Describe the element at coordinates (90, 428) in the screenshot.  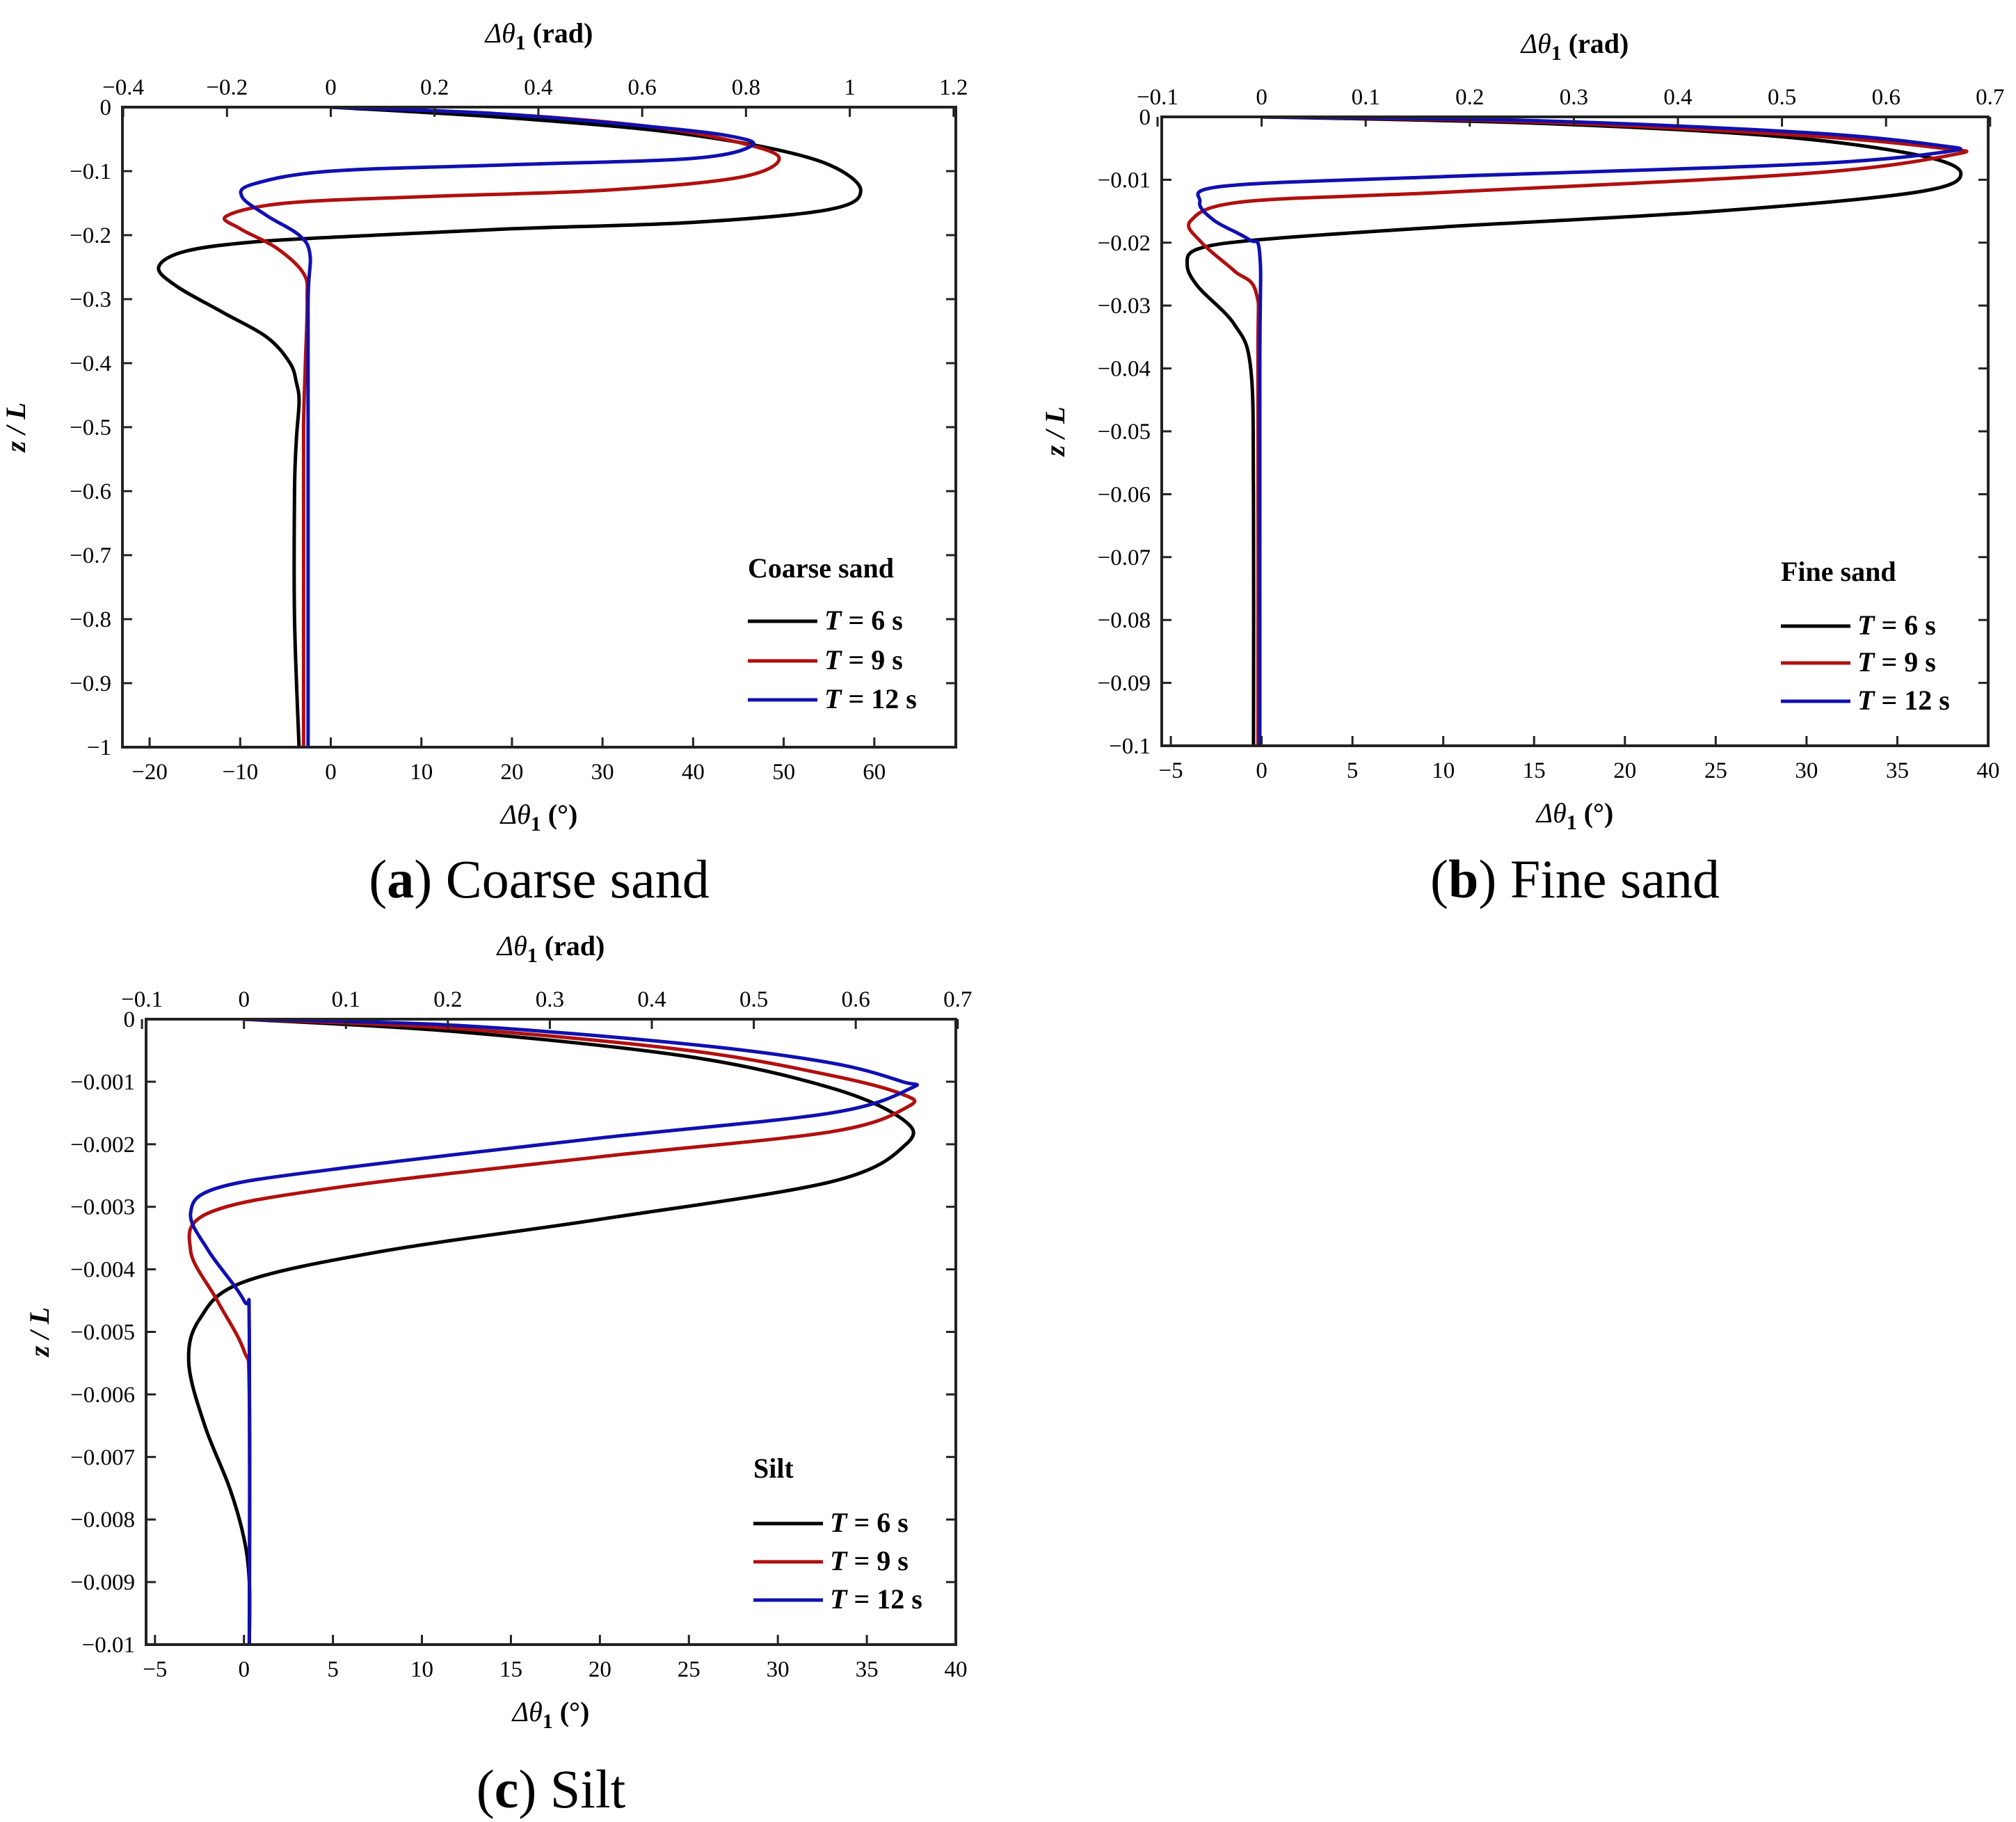
I see `y-tick-label: −0.5` at that location.